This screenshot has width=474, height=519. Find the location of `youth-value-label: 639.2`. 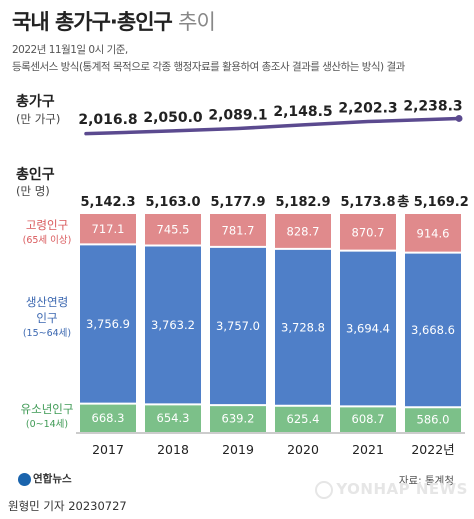

youth-value-label: 639.2 is located at coordinates (238, 419).